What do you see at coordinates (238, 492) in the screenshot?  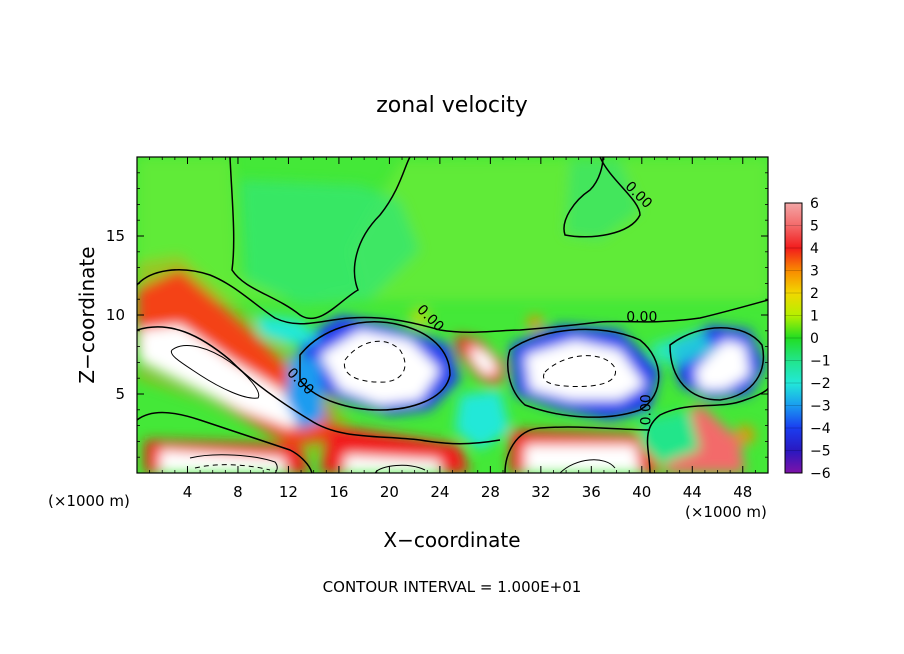 I see `x-tick-label-8: 8` at bounding box center [238, 492].